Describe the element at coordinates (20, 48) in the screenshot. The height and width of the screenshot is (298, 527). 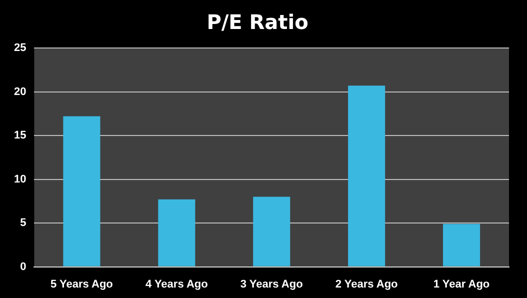
I see `y-tick-label: 25` at that location.